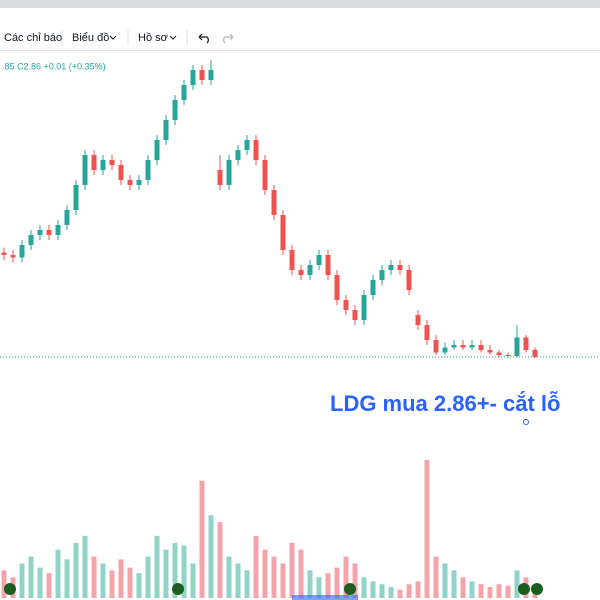  I want to click on toolbar, so click(300, 38).